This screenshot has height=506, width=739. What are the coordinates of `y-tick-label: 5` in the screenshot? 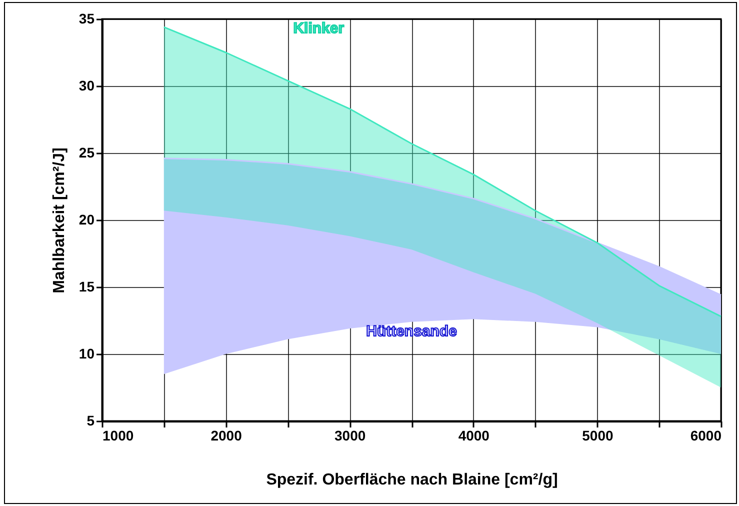 It's located at (90, 420).